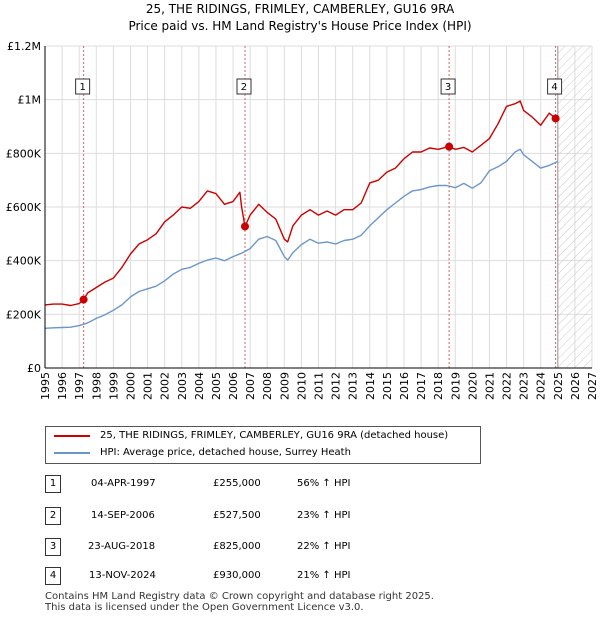 Image resolution: width=600 pixels, height=620 pixels. I want to click on x-tick-label: 2002, so click(165, 386).